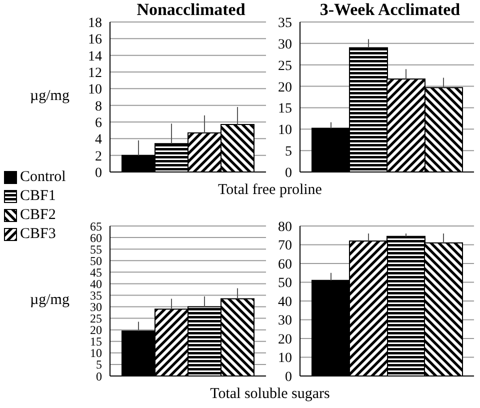 This screenshot has width=480, height=408. I want to click on y-tick-label: 16, so click(95, 40).